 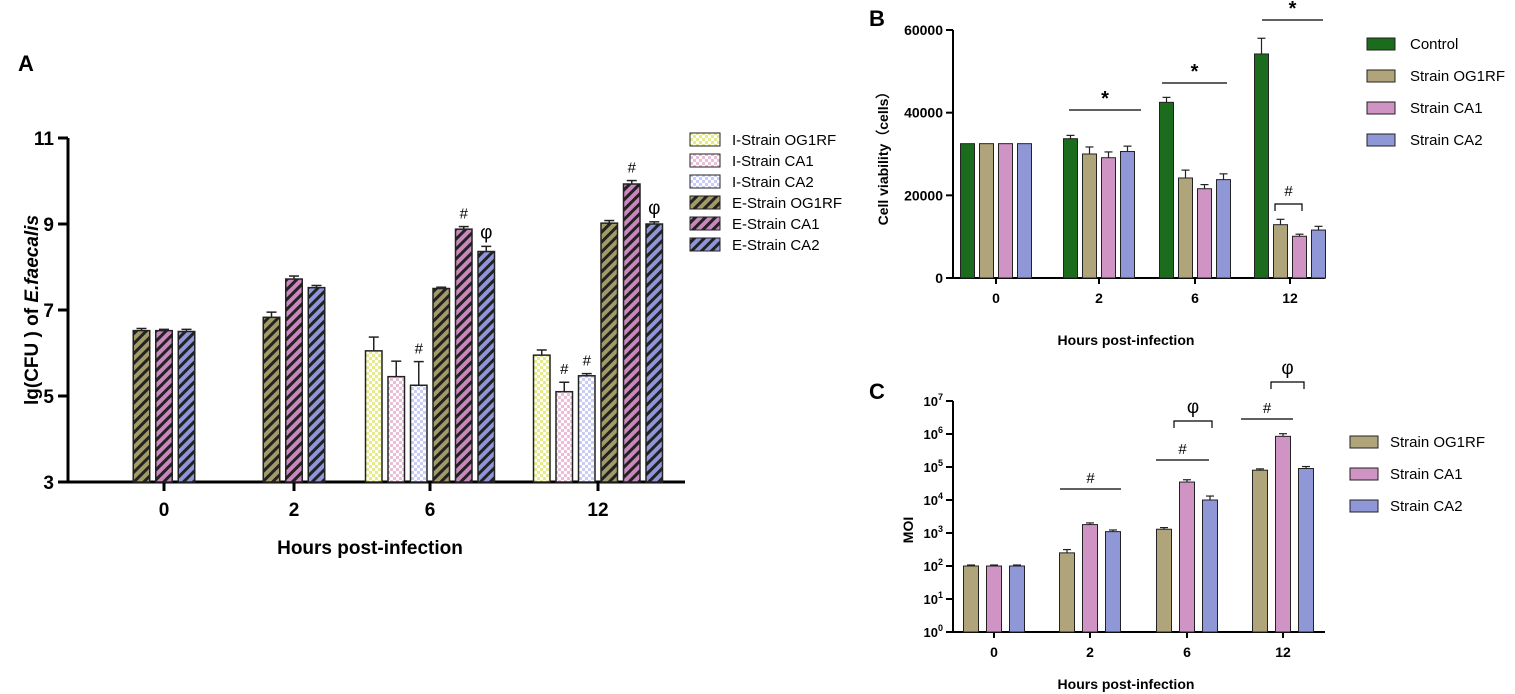 I want to click on panel-label-a: A, so click(x=26, y=63).